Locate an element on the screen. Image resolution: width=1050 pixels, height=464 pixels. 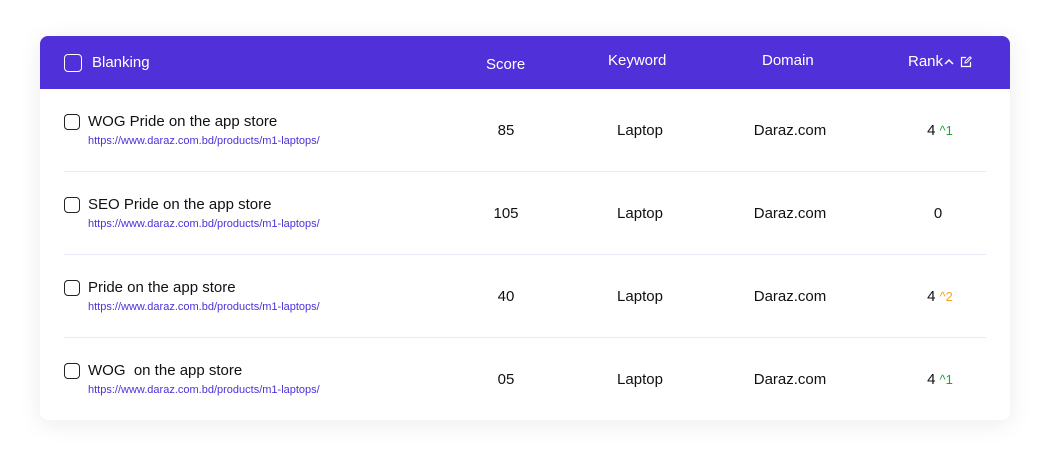
row-rank: 4 ^2 is located at coordinates (940, 296).